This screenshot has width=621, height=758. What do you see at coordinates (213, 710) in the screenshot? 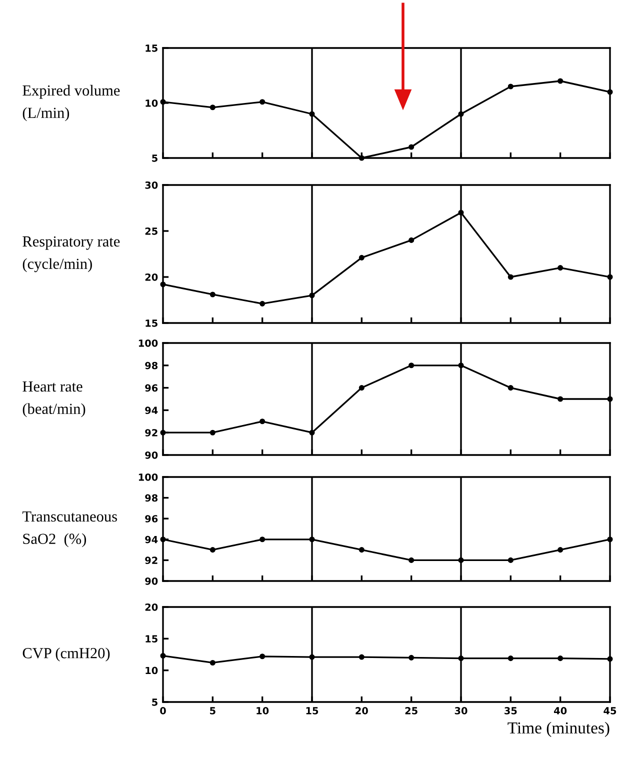
I see `x-tick-label: 5` at bounding box center [213, 710].